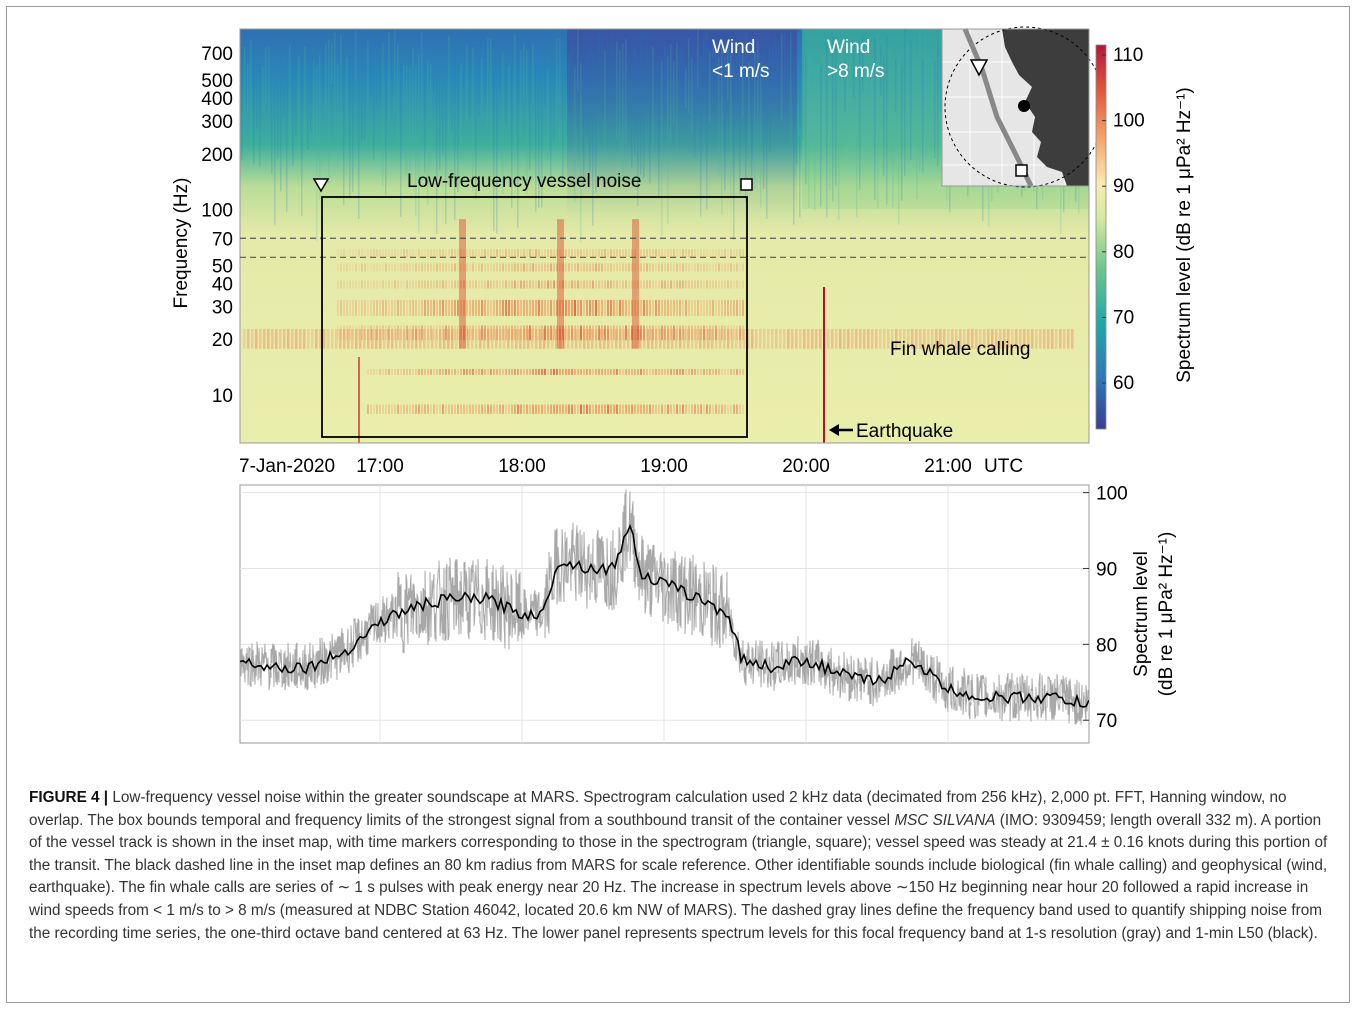 This screenshot has width=1358, height=1009. What do you see at coordinates (841, 430) in the screenshot?
I see `earthquake-arrow` at bounding box center [841, 430].